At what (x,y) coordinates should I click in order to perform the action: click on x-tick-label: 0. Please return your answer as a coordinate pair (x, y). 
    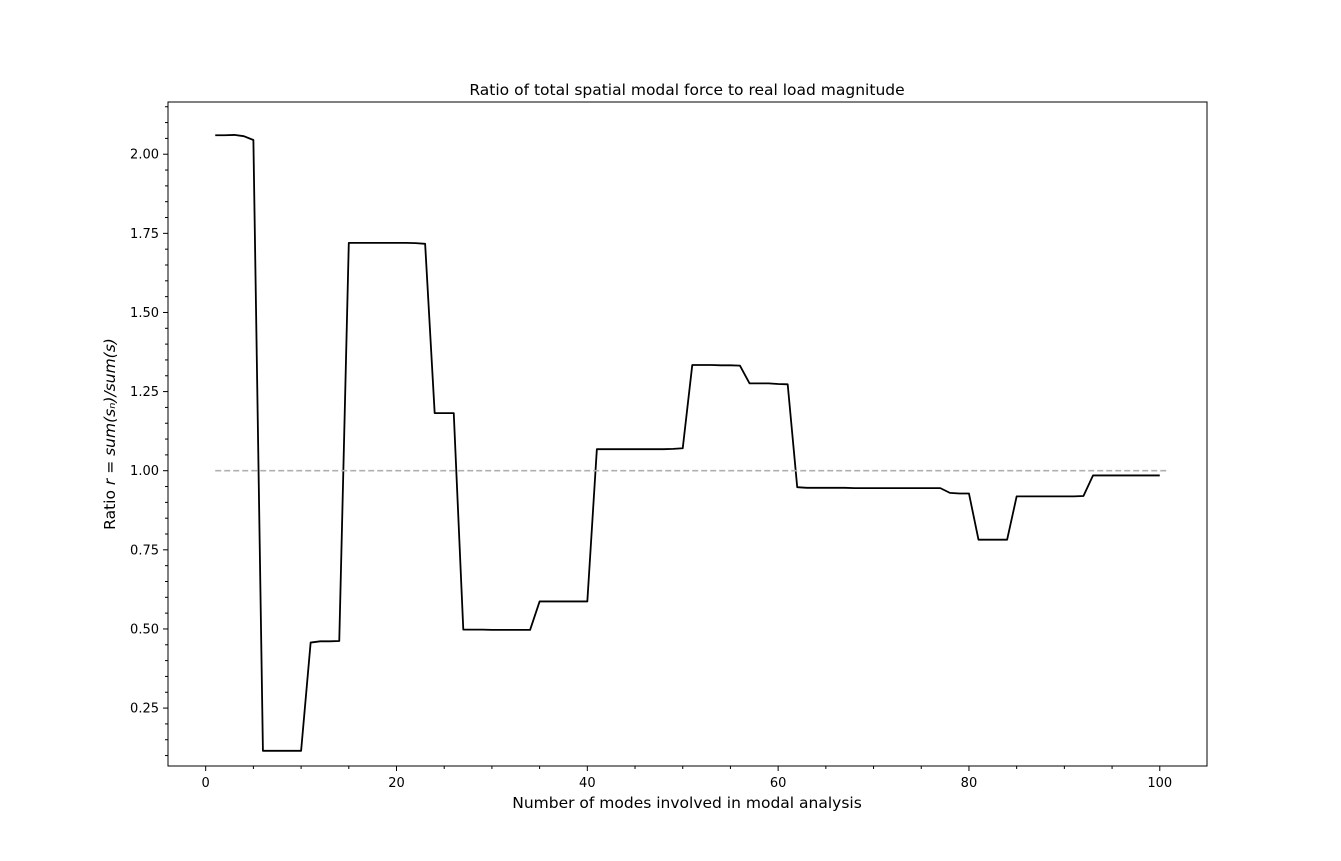
    Looking at the image, I should click on (206, 783).